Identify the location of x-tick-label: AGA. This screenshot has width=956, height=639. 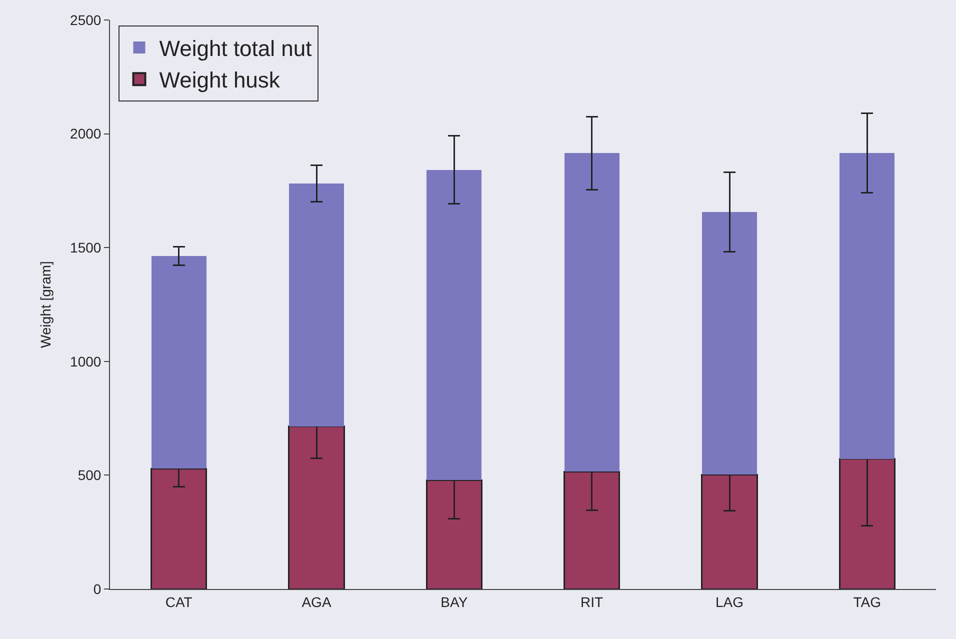
(317, 602).